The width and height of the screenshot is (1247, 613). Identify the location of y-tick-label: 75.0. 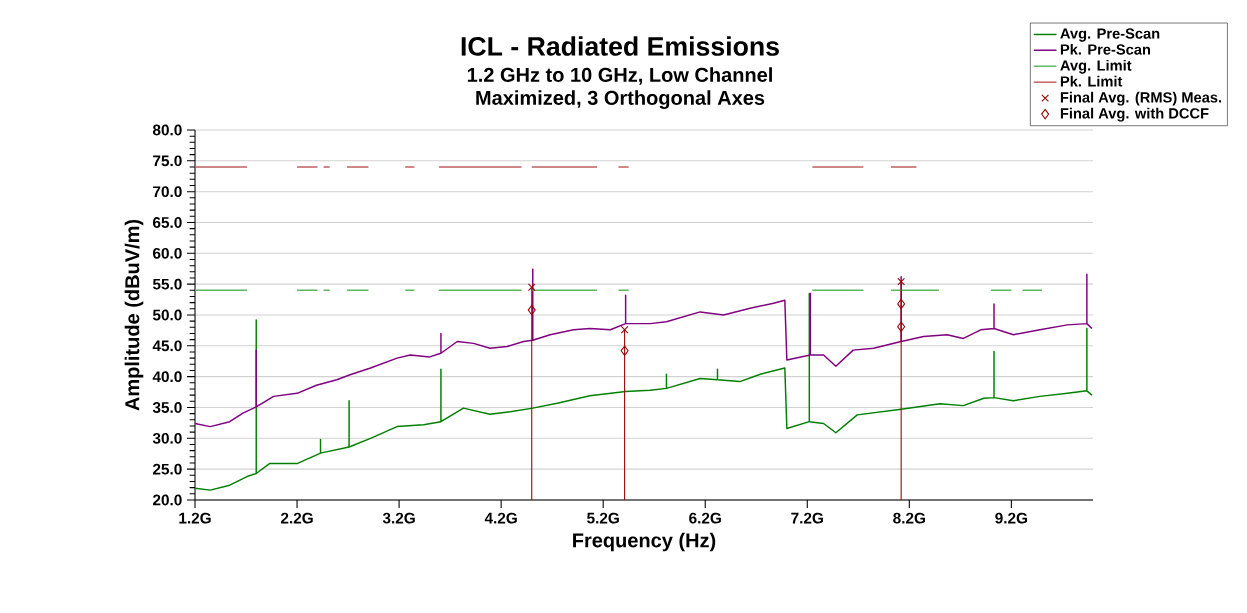
(167, 161).